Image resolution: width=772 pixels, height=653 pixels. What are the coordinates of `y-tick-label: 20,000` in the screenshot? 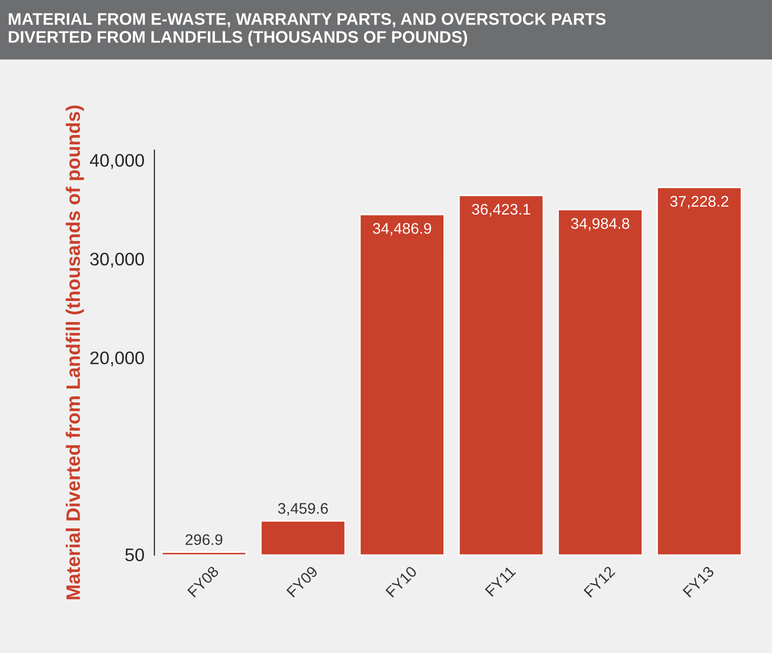 It's located at (117, 358).